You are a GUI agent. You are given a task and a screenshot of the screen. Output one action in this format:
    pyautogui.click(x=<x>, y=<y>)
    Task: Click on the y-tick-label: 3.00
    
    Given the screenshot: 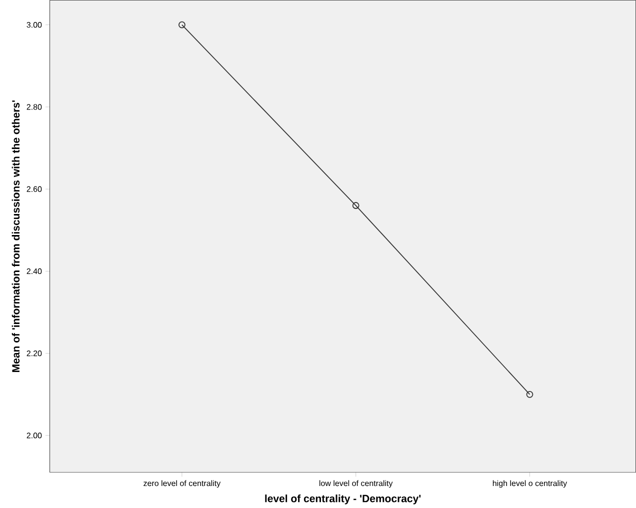 What is the action you would take?
    pyautogui.click(x=34, y=25)
    